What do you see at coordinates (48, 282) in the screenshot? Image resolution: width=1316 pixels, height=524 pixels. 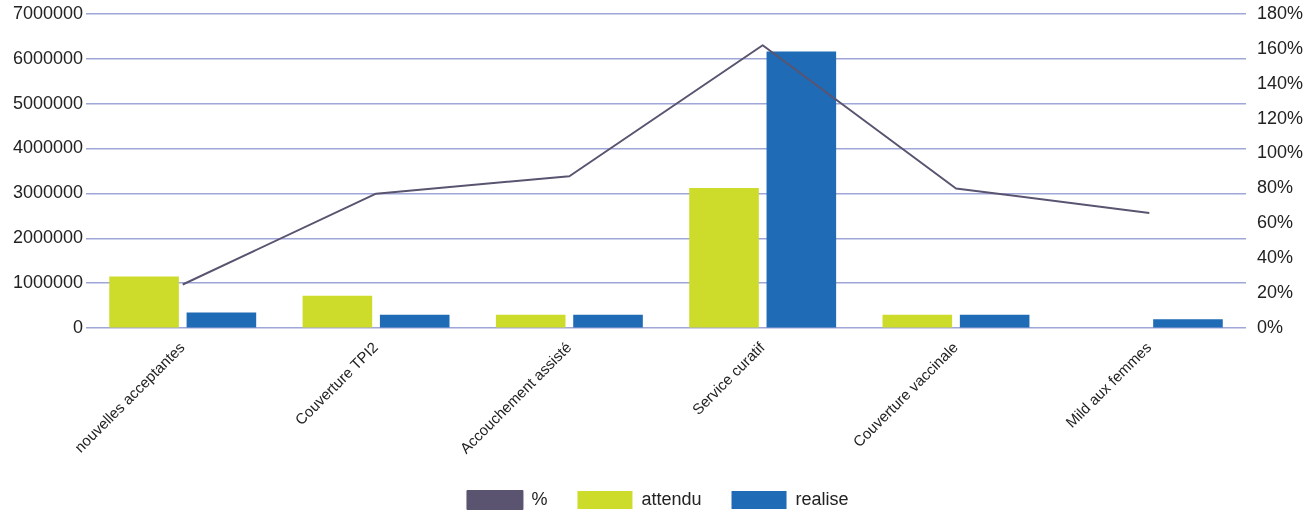 I see `y-tick-label: 1000000` at bounding box center [48, 282].